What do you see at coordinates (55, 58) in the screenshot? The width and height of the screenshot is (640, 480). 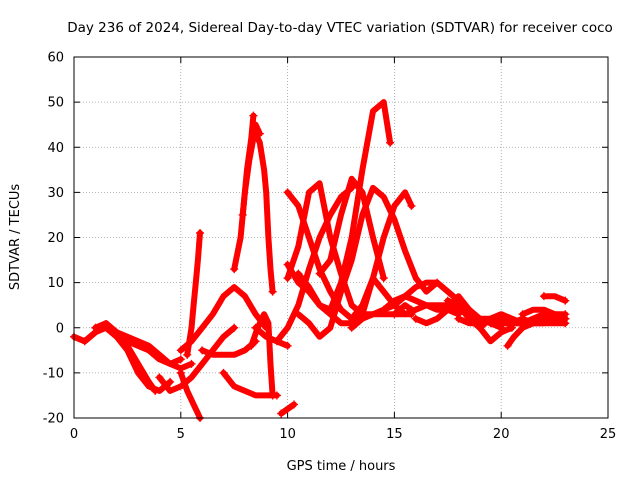 I see `y-tick-label: 60` at bounding box center [55, 58].